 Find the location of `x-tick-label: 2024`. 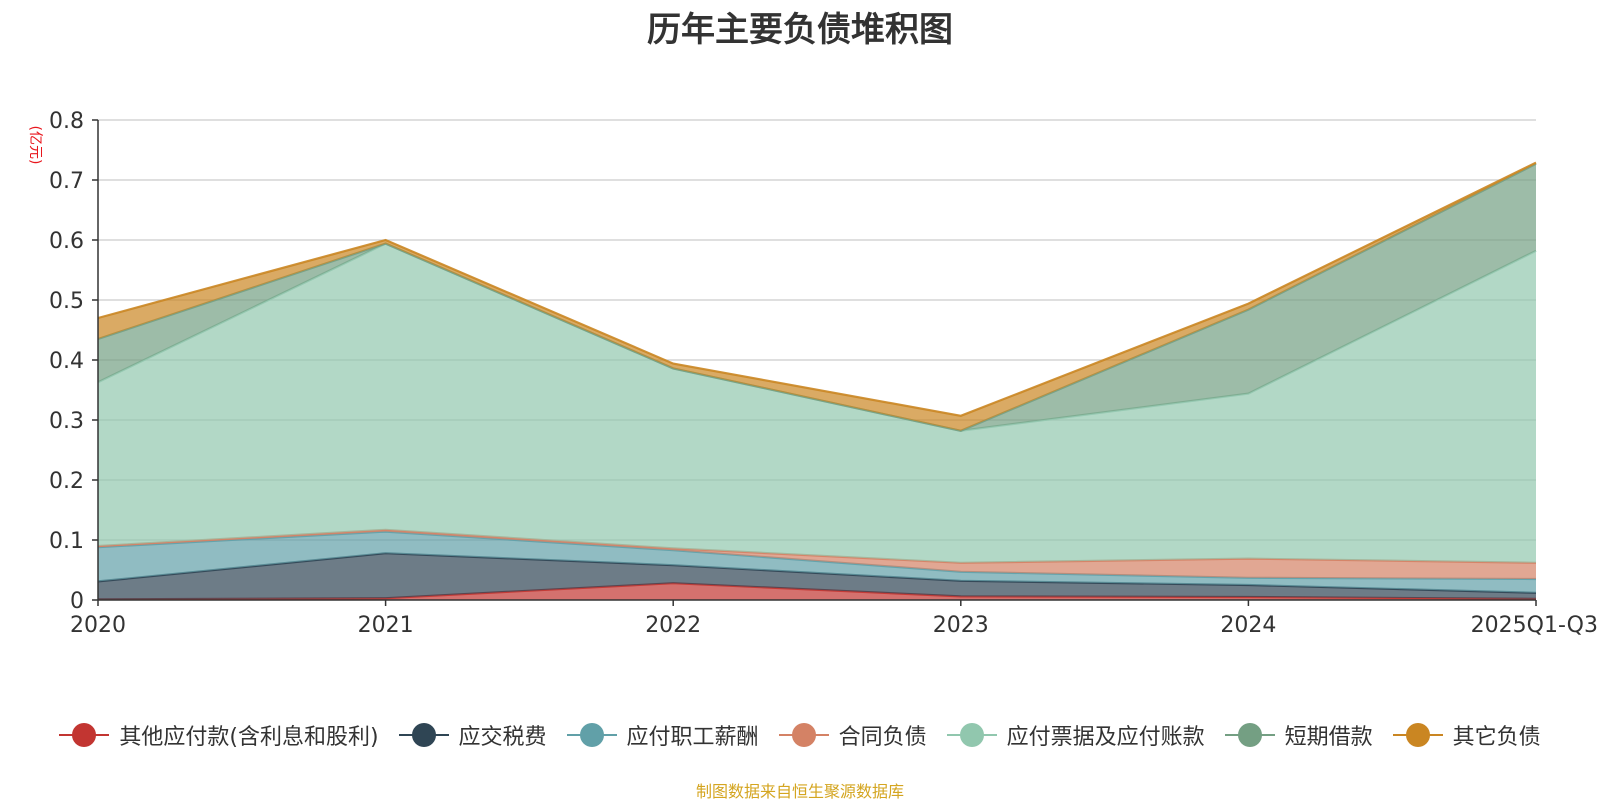

x-tick-label: 2024 is located at coordinates (1248, 625).